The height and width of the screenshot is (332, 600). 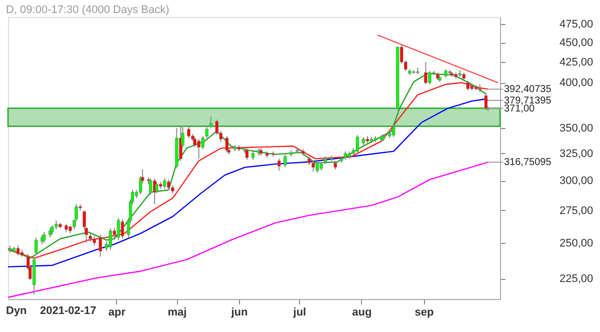 What do you see at coordinates (577, 62) in the screenshot?
I see `y-tick-label: 425,00` at bounding box center [577, 62].